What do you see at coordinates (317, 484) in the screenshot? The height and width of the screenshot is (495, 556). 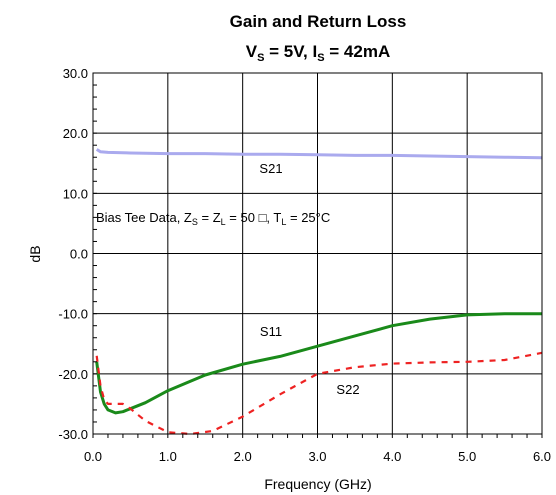 I see `x-axis-label: Frequency (GHz)` at bounding box center [317, 484].